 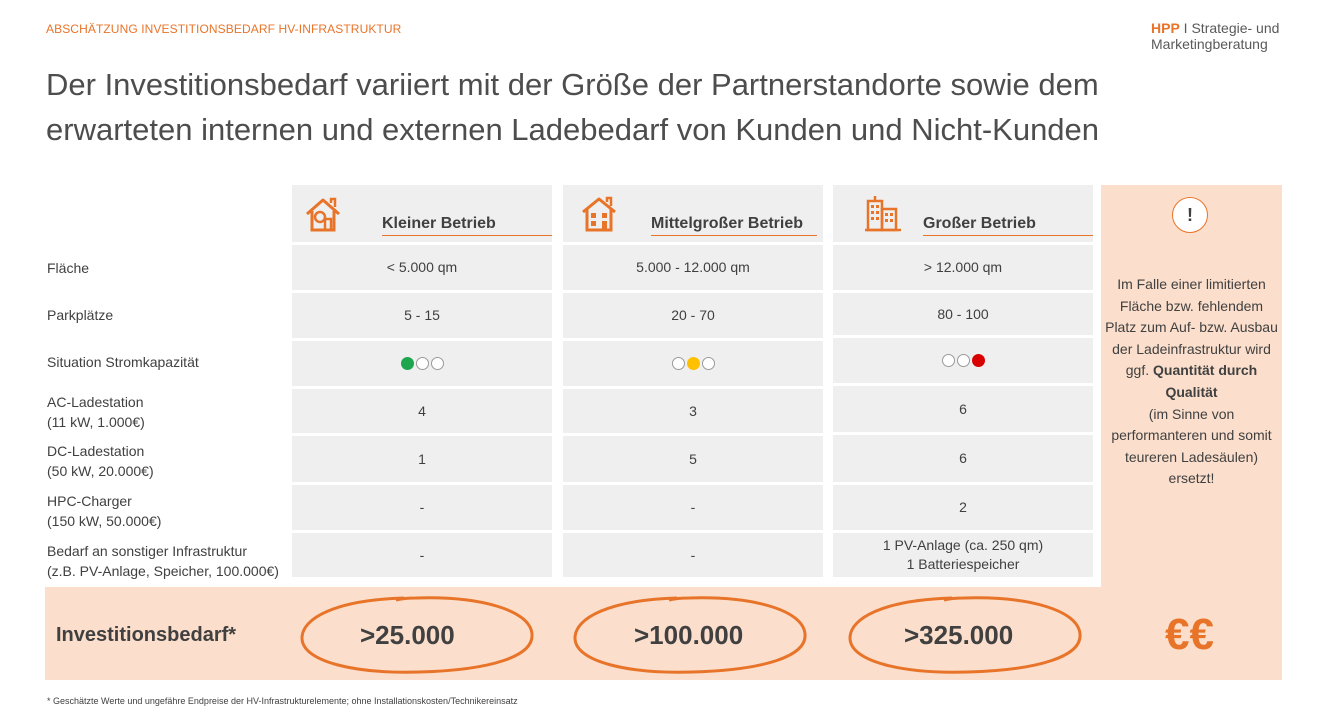 I want to click on cell-capacity-small, so click(x=422, y=363).